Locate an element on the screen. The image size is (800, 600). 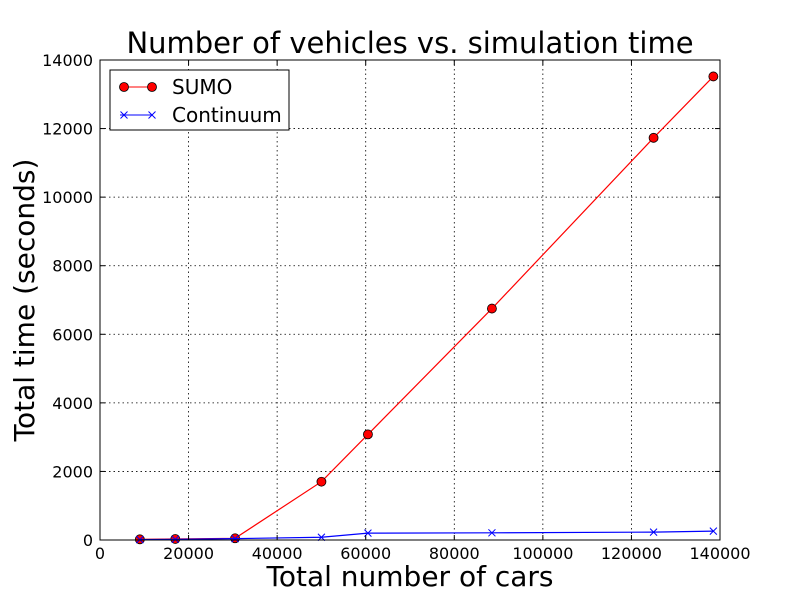
y-axis-label: Total time (seconds) is located at coordinates (24, 301).